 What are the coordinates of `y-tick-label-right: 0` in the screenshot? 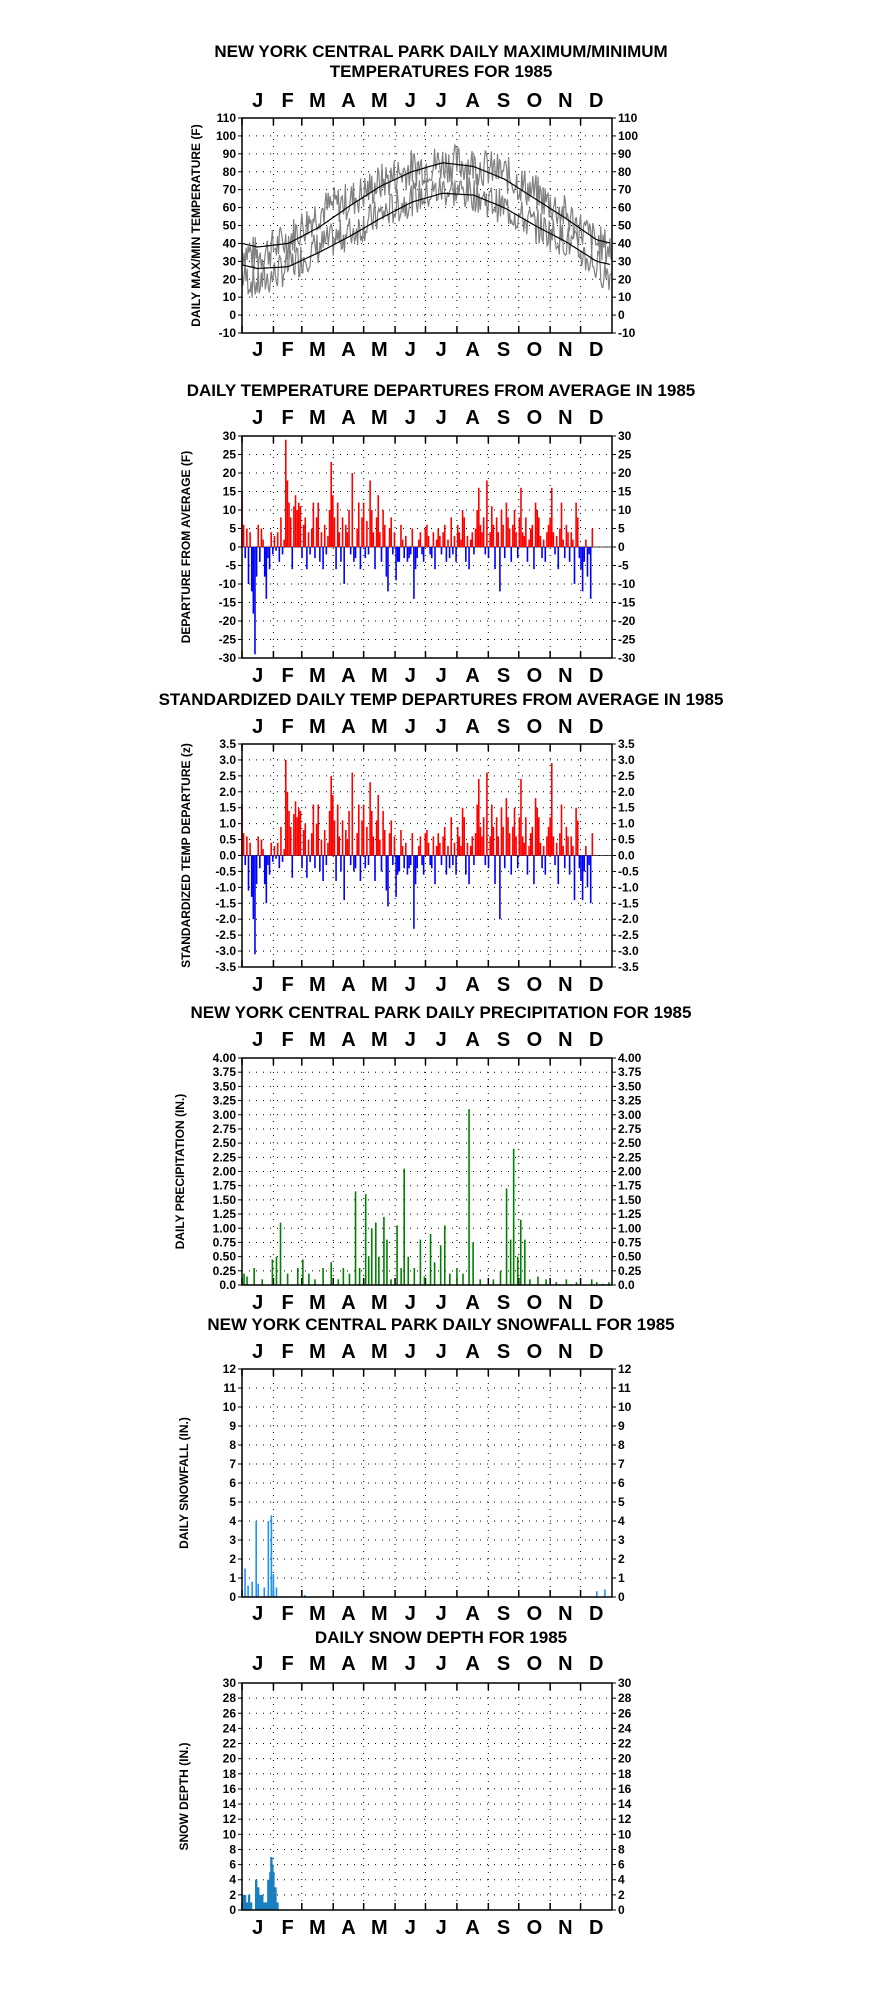 It's located at (621, 547).